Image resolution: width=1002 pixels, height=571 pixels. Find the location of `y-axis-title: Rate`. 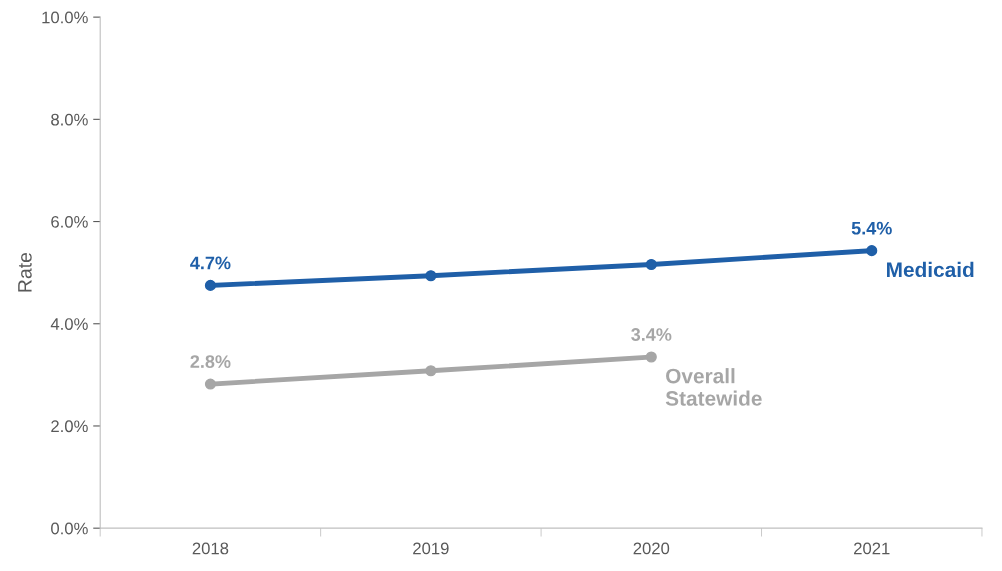

y-axis-title: Rate is located at coordinates (25, 272).